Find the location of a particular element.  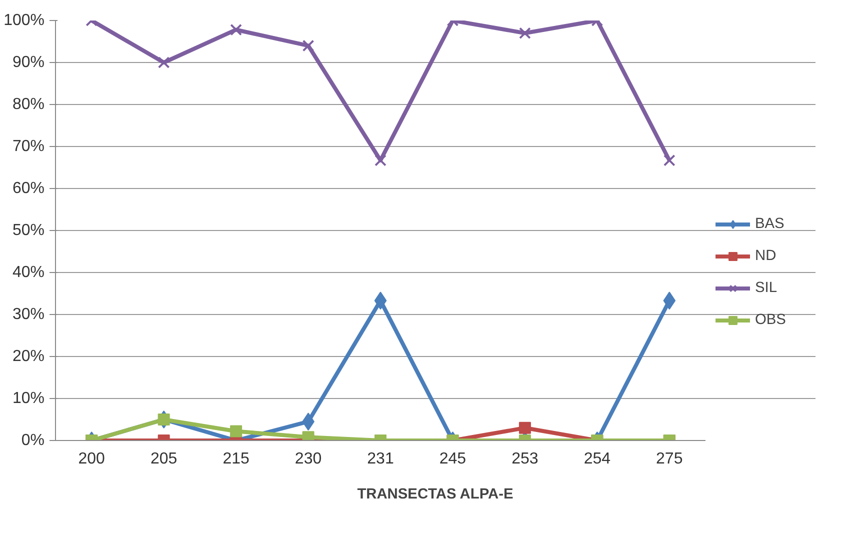

x-tick-label: 215 is located at coordinates (236, 459).